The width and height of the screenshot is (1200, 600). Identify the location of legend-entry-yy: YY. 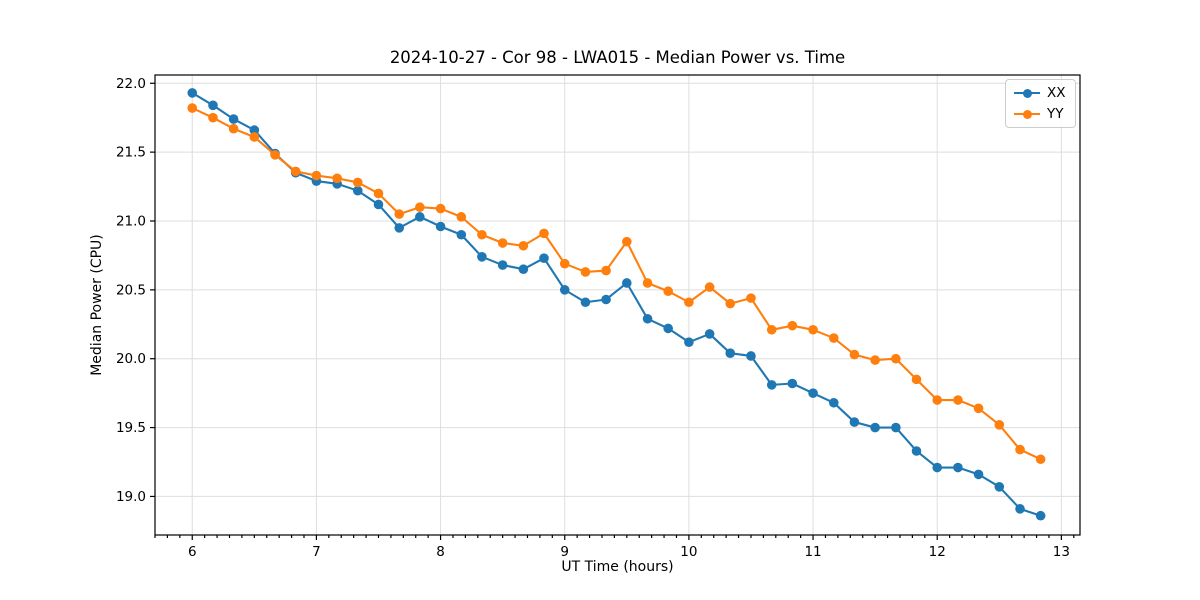
(1040, 114).